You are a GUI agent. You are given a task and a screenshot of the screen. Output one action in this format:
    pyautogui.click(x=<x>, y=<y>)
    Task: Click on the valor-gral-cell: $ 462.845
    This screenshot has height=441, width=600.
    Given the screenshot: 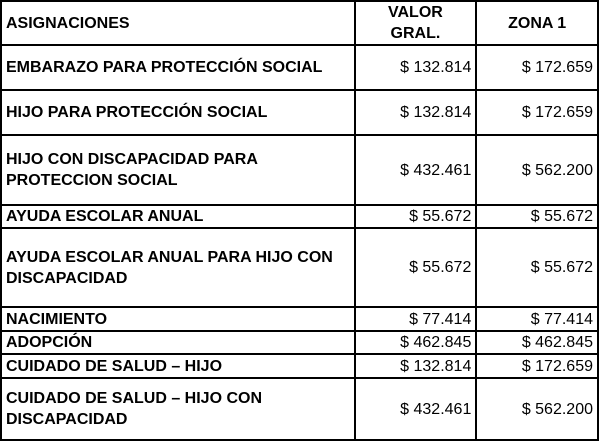 What is the action you would take?
    pyautogui.click(x=415, y=342)
    